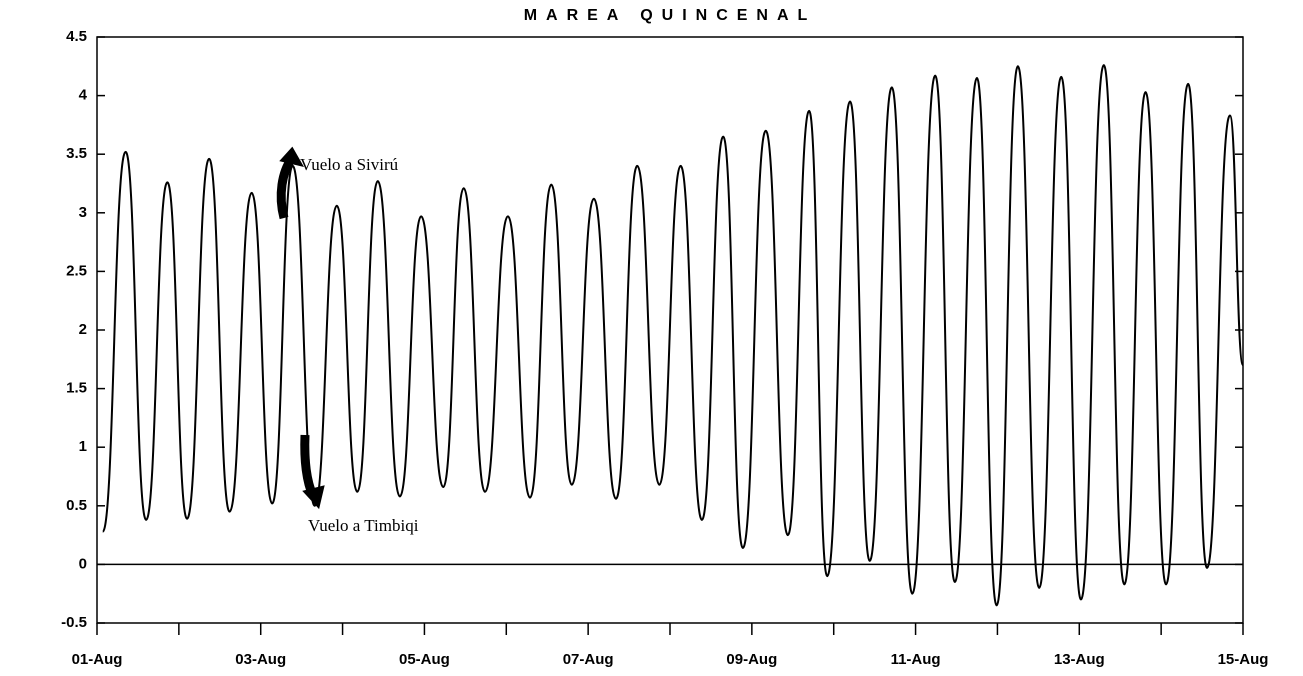 Image resolution: width=1303 pixels, height=676 pixels. What do you see at coordinates (76, 270) in the screenshot?
I see `y-tick-label: 2.5` at bounding box center [76, 270].